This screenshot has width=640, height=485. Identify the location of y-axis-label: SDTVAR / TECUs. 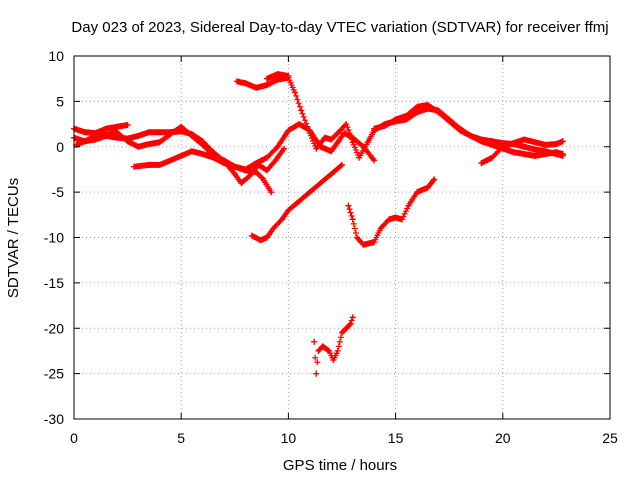
(13, 238).